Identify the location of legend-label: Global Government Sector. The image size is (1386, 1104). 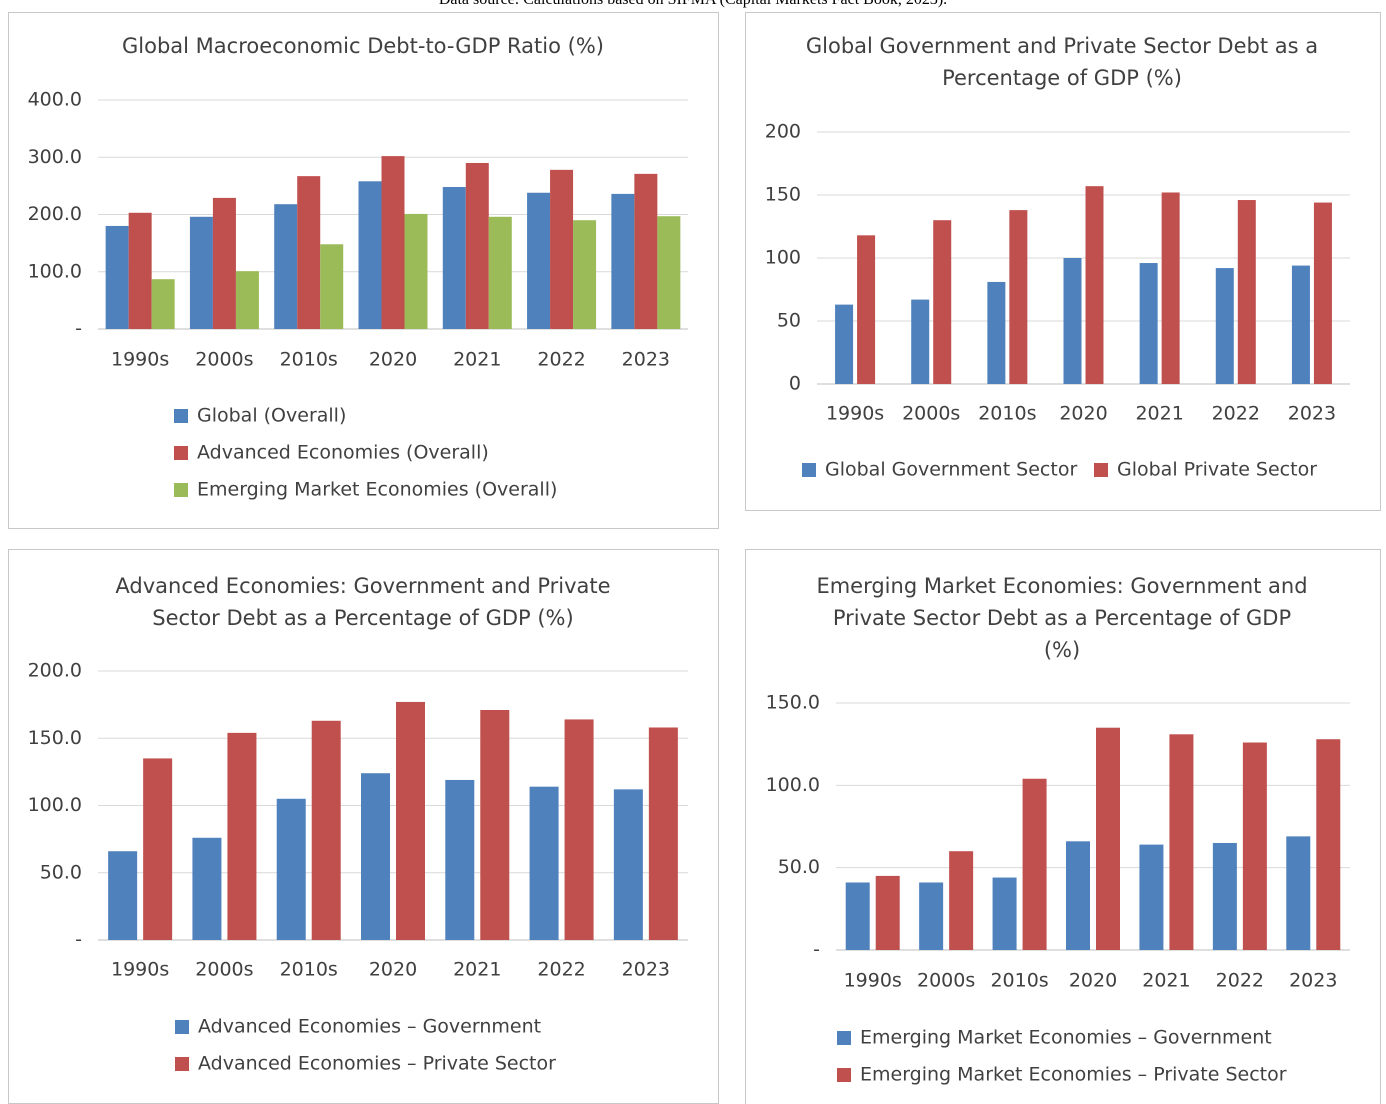
(951, 470).